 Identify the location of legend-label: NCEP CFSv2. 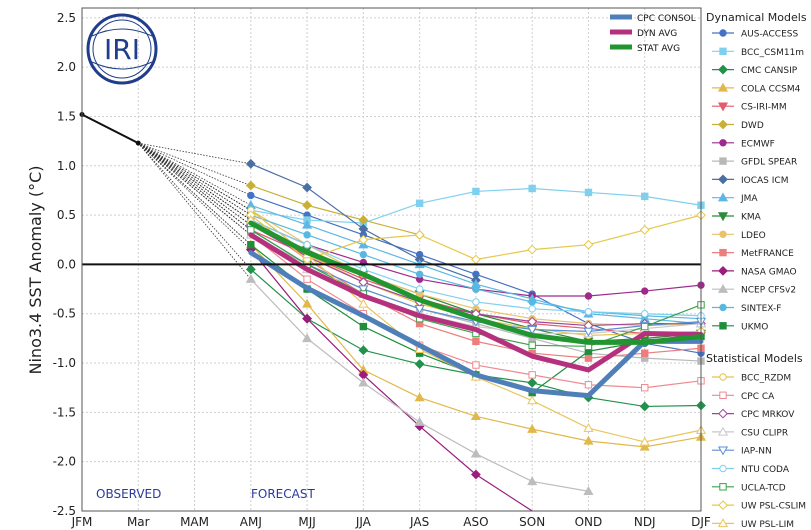
(768, 291).